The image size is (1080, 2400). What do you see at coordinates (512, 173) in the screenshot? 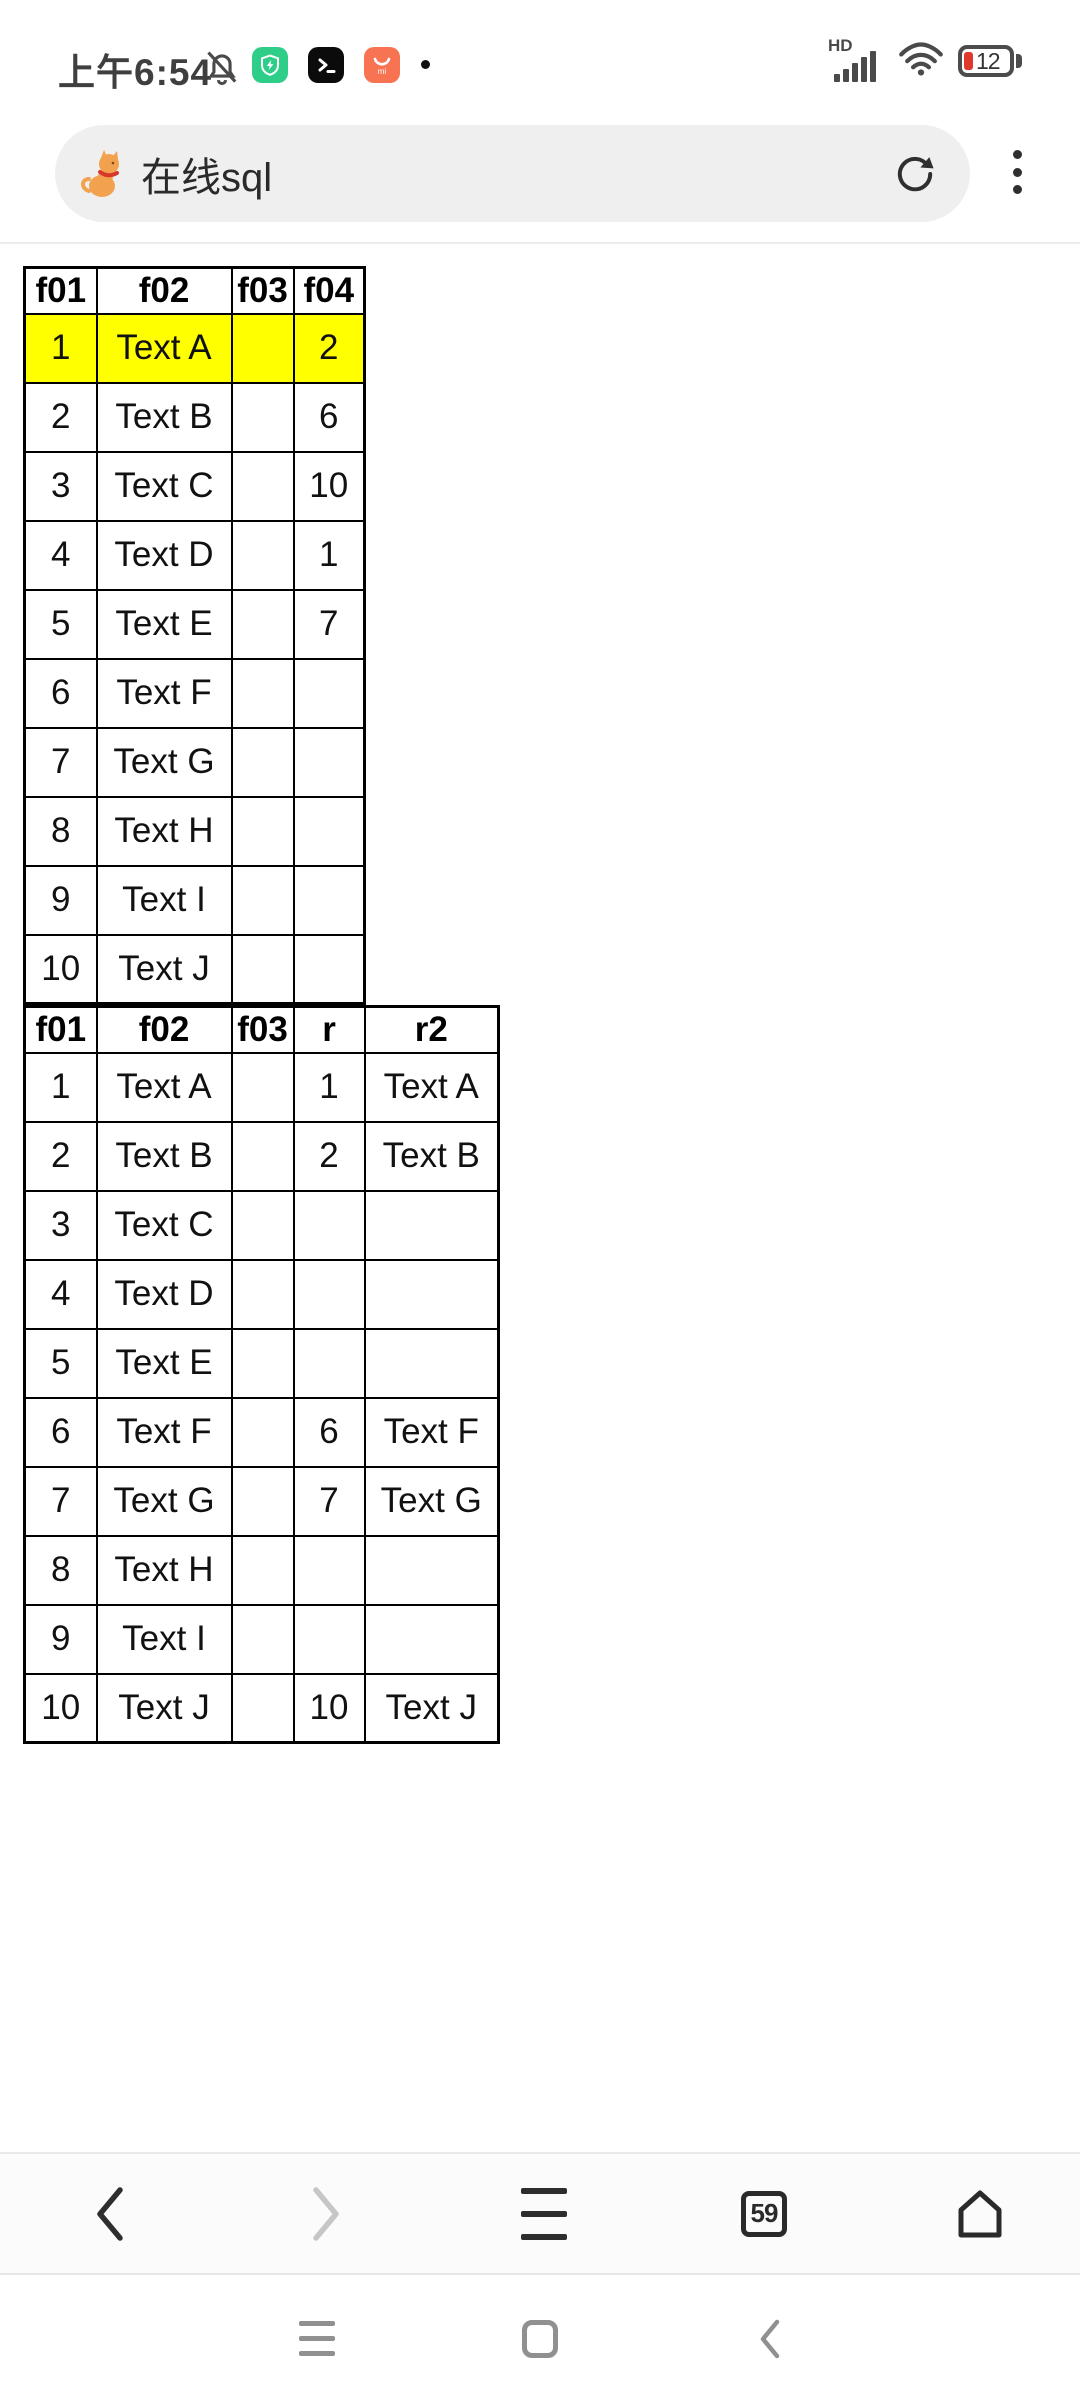
I see `address-bar: 在线sql` at bounding box center [512, 173].